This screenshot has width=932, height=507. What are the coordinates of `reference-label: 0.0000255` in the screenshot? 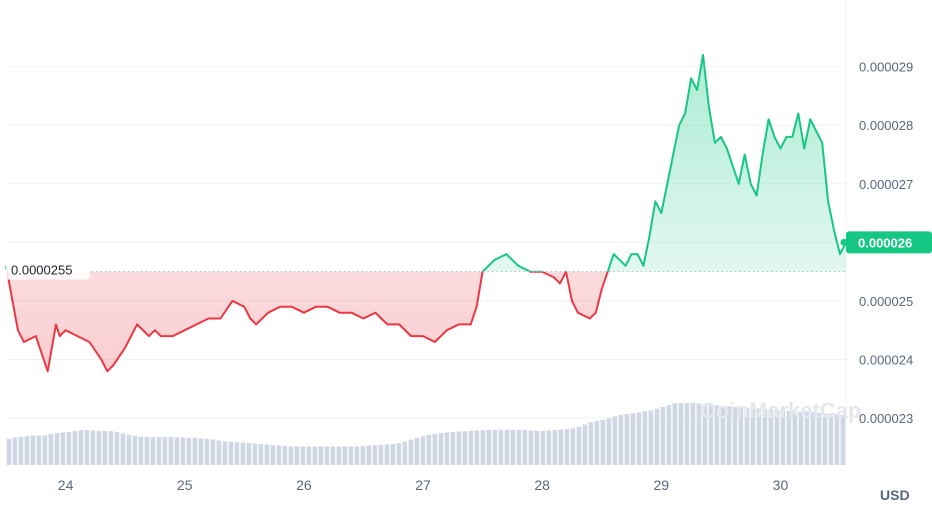 It's located at (48, 269).